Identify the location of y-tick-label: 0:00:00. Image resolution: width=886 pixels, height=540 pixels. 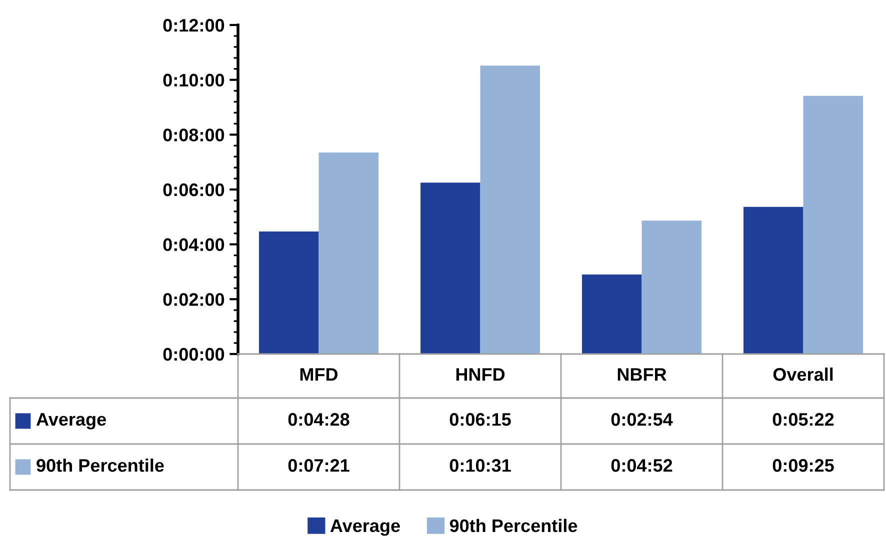
(193, 354).